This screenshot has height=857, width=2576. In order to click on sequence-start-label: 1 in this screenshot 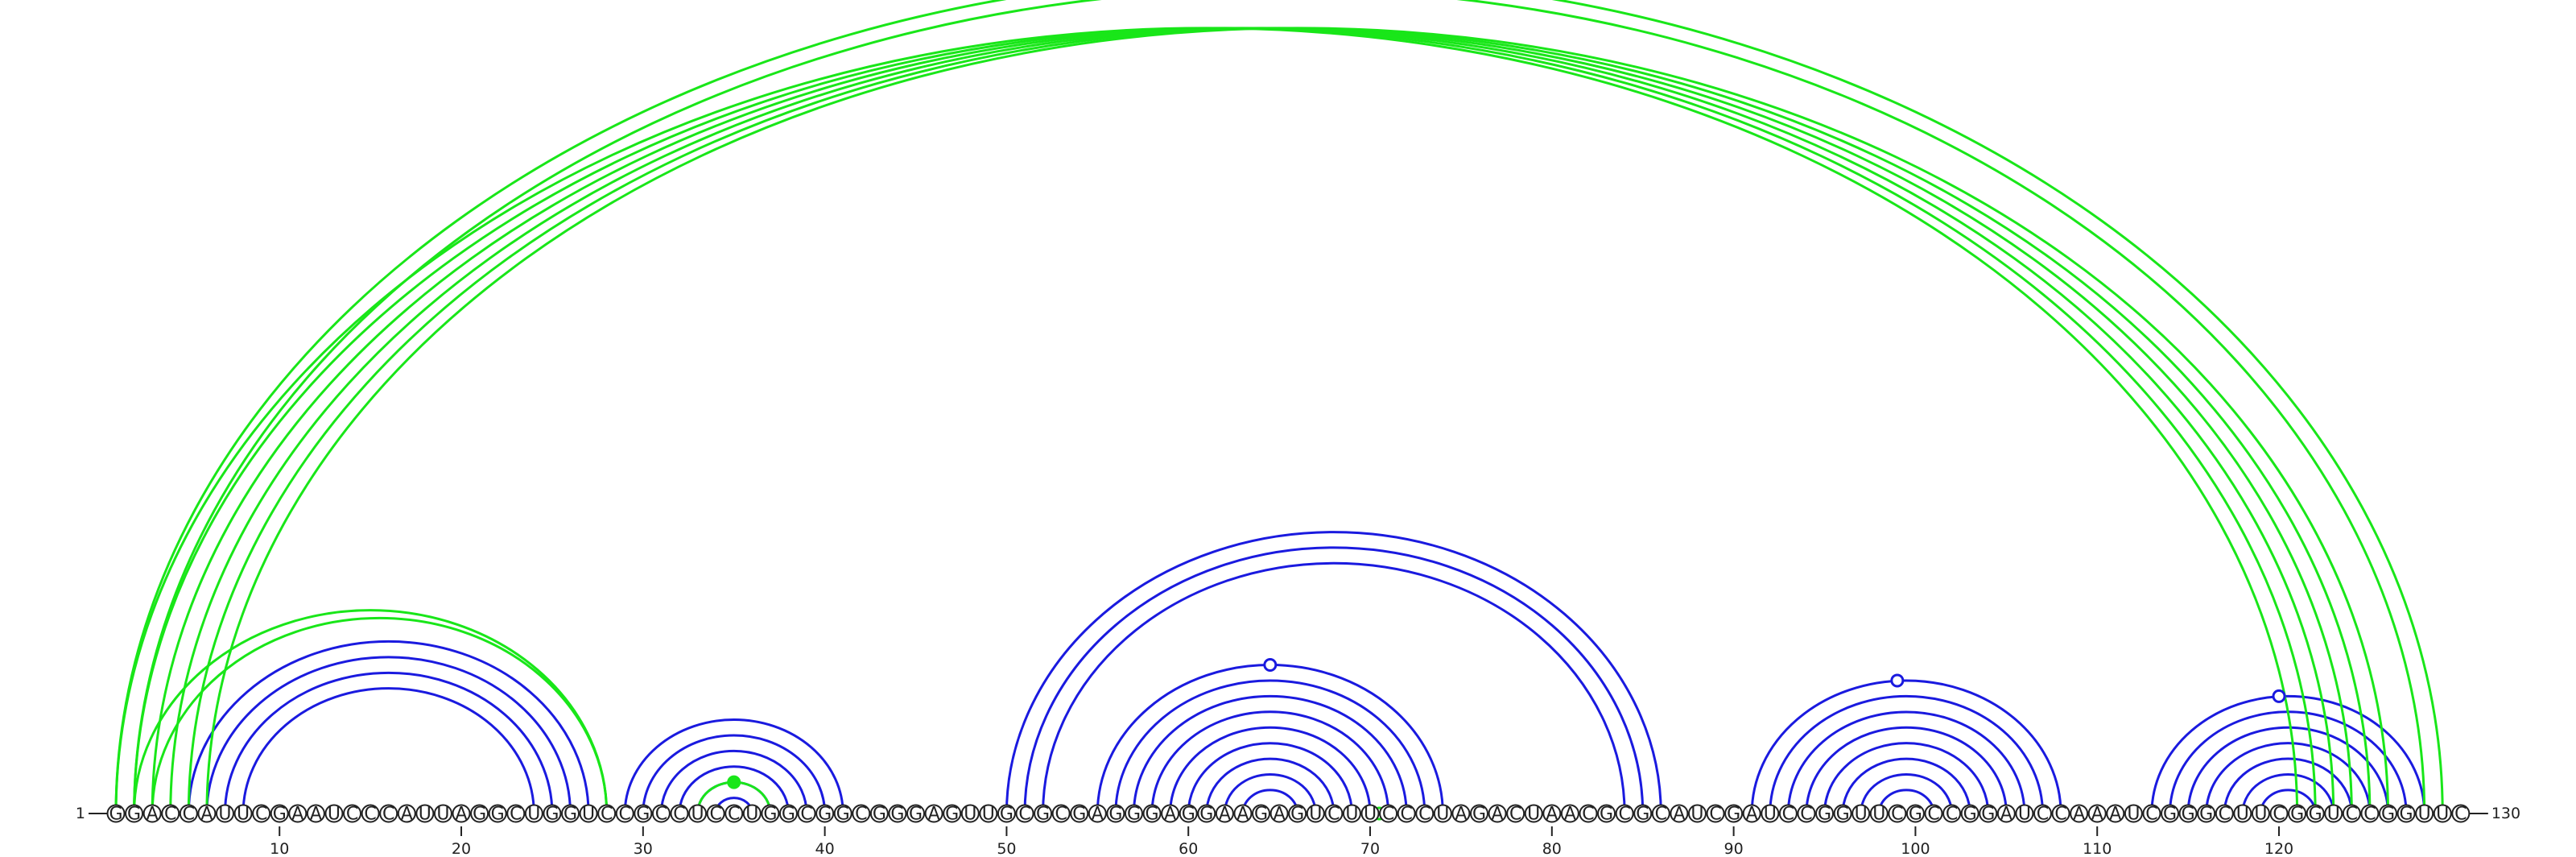, I will do `click(80, 813)`.